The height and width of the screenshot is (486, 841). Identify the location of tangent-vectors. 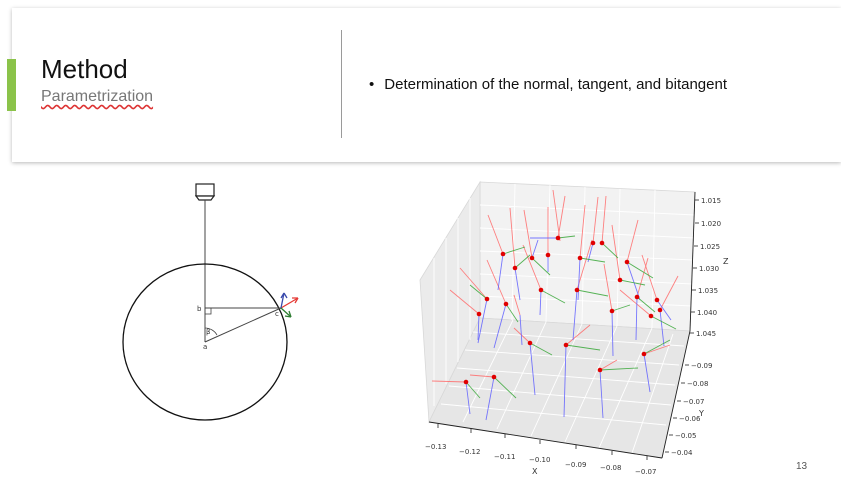
(568, 329).